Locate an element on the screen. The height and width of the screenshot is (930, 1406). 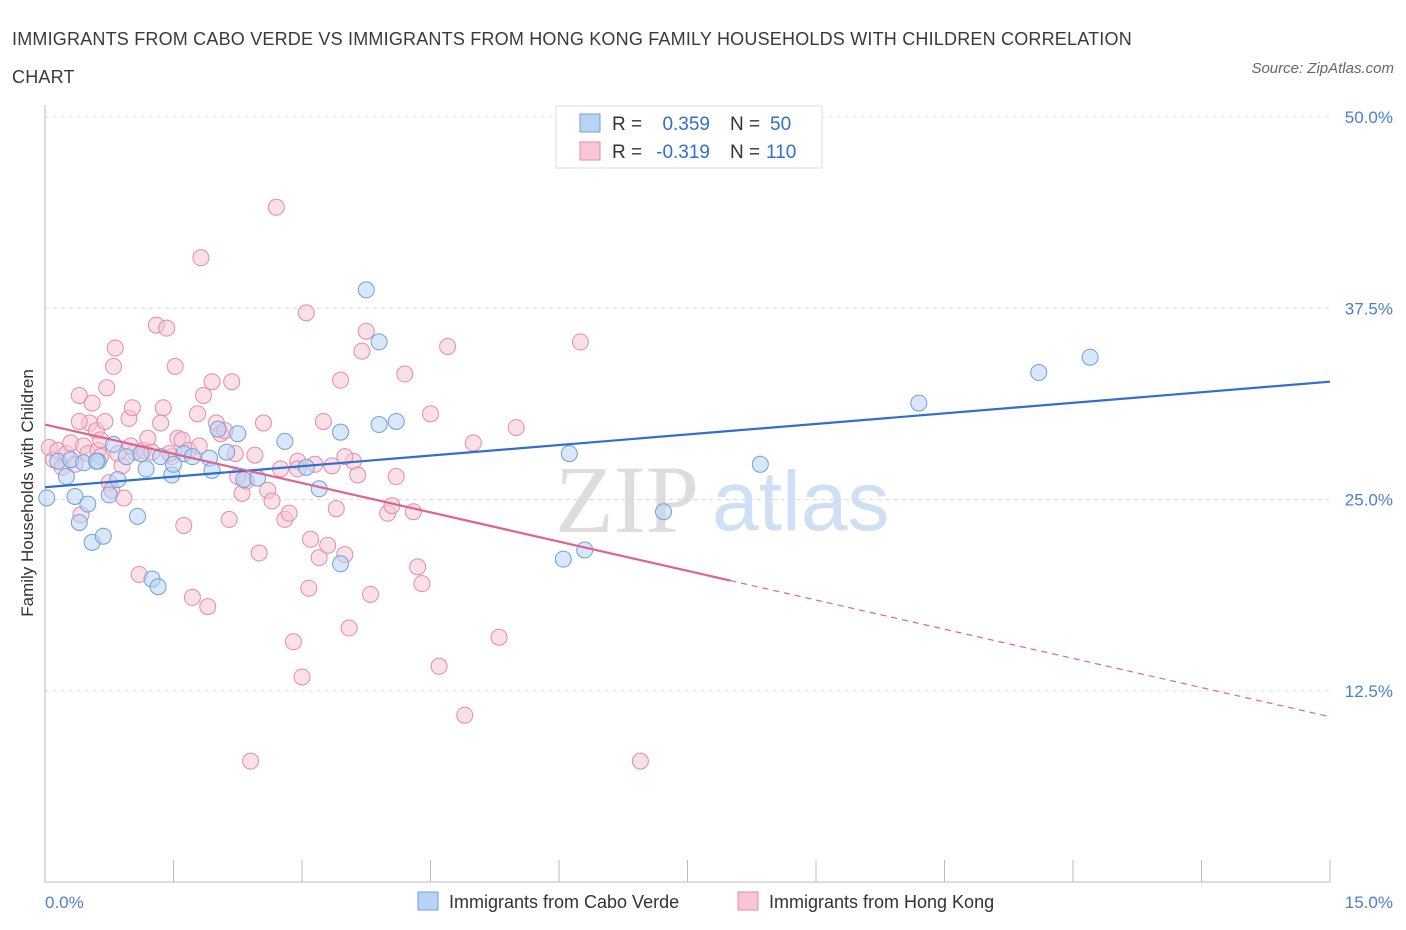
legend-r-label-cabo-verde: R = is located at coordinates (627, 124).